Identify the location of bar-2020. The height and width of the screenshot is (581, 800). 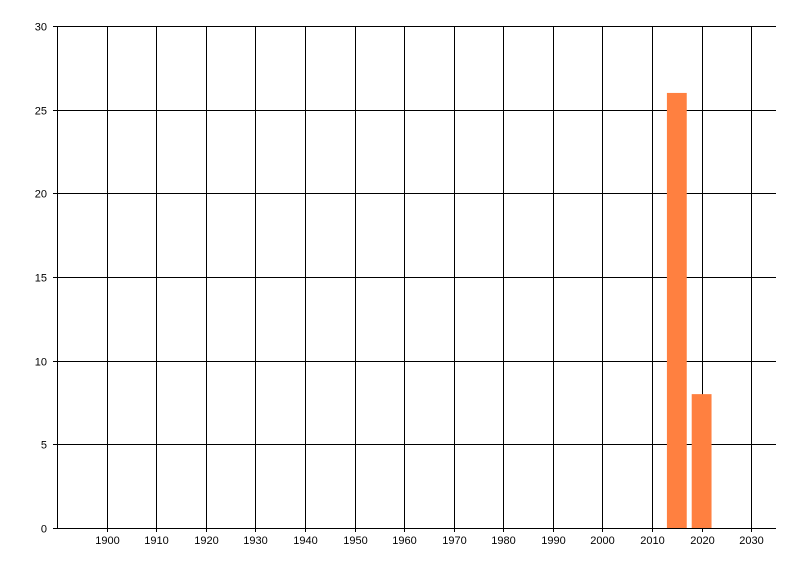
(701, 461).